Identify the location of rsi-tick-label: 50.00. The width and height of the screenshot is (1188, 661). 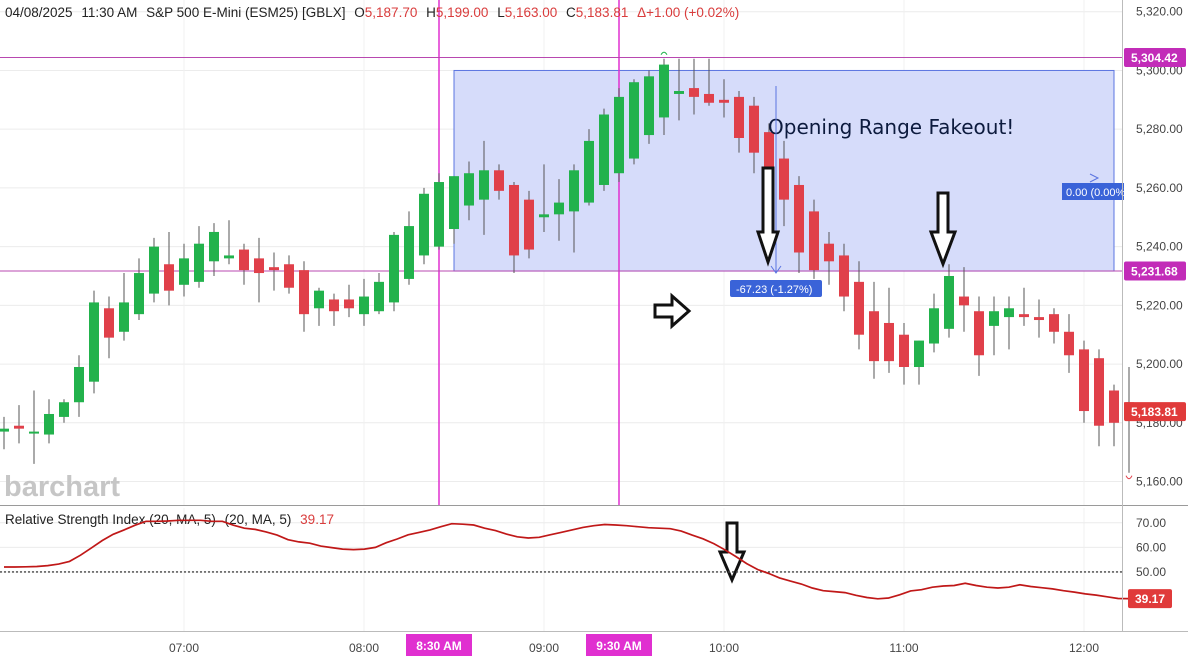
(1151, 572).